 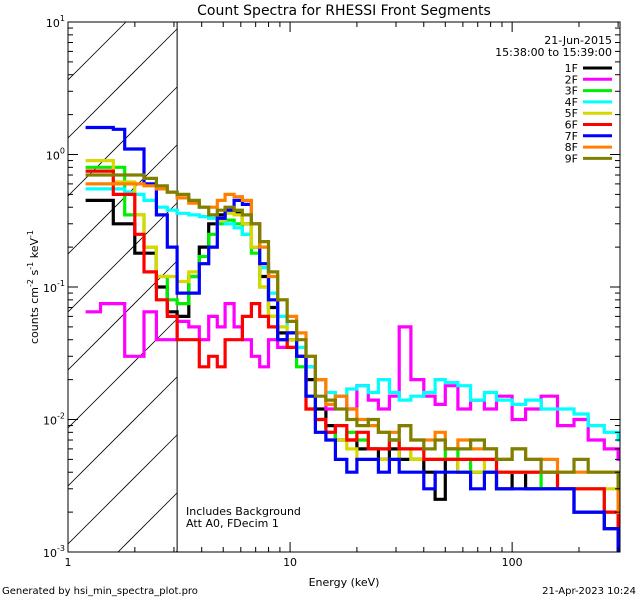 I want to click on y-tick-label: 10⁰, so click(x=55, y=155).